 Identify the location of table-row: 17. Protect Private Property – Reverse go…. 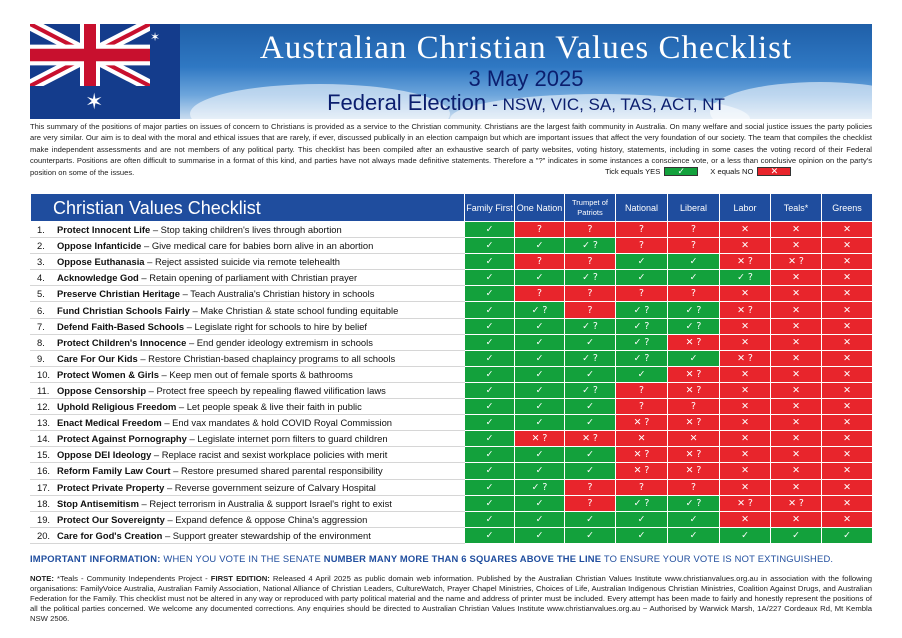
(451, 487).